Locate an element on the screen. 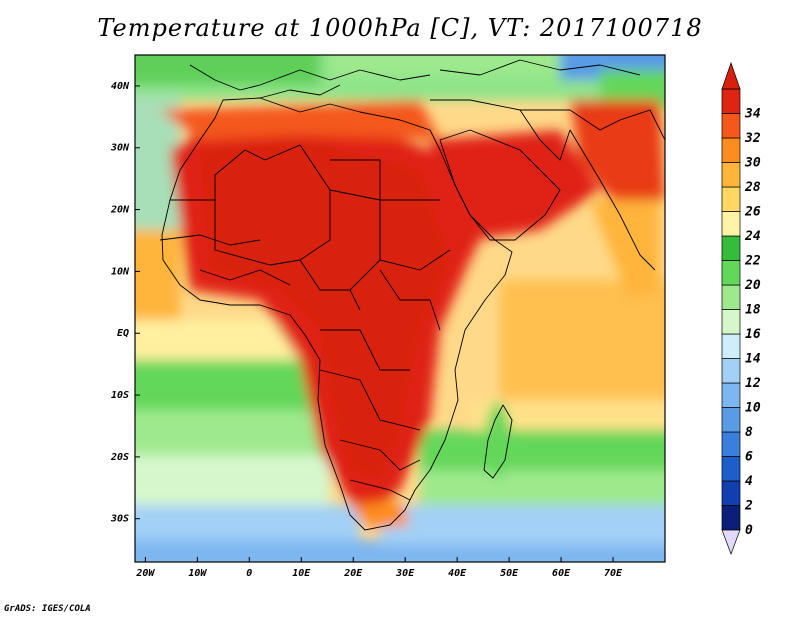 The image size is (800, 618). lon-tick-label: 50E is located at coordinates (509, 573).